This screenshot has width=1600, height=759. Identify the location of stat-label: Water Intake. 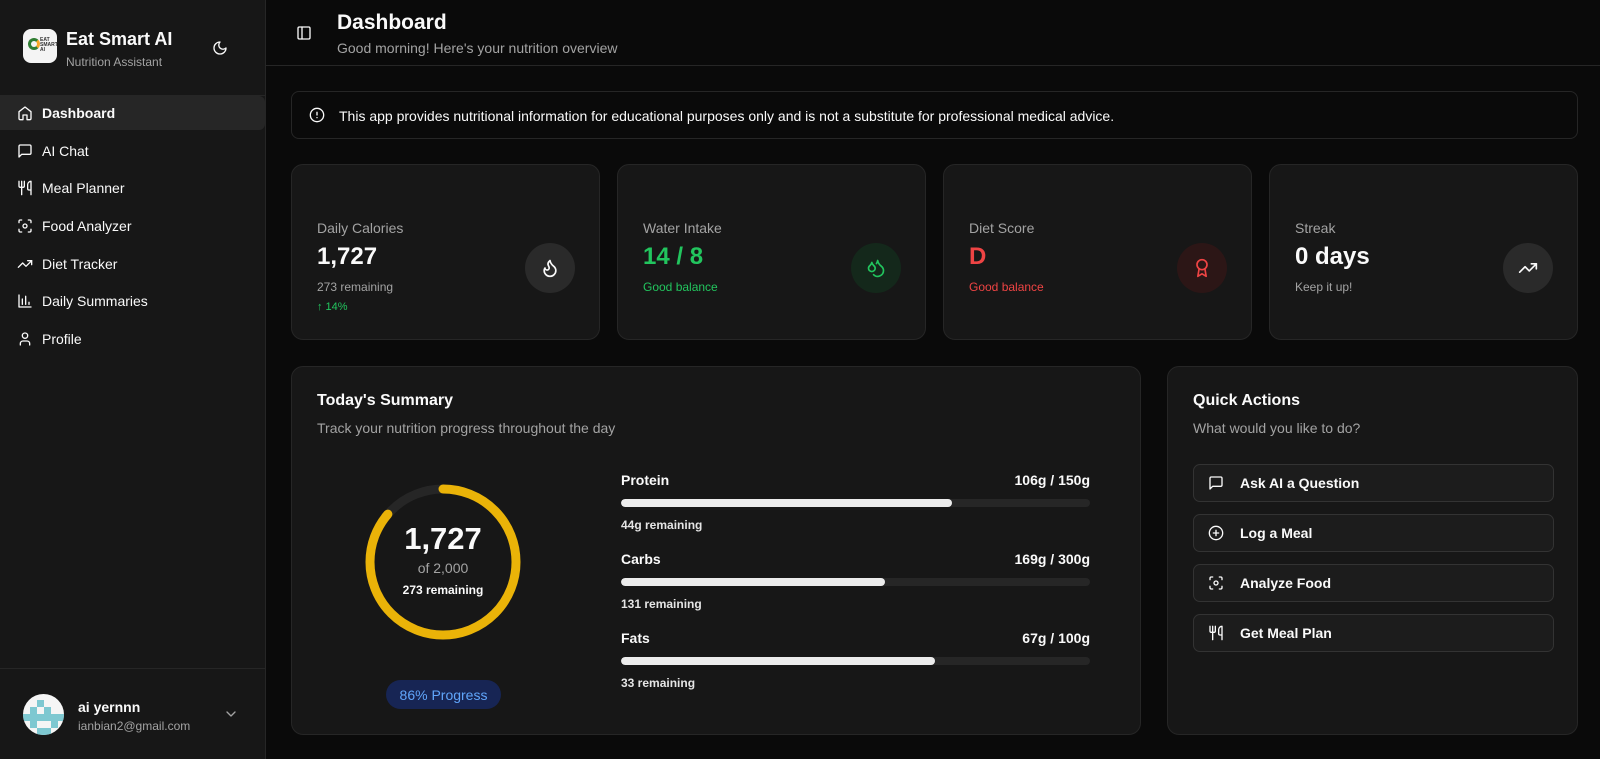
(682, 228).